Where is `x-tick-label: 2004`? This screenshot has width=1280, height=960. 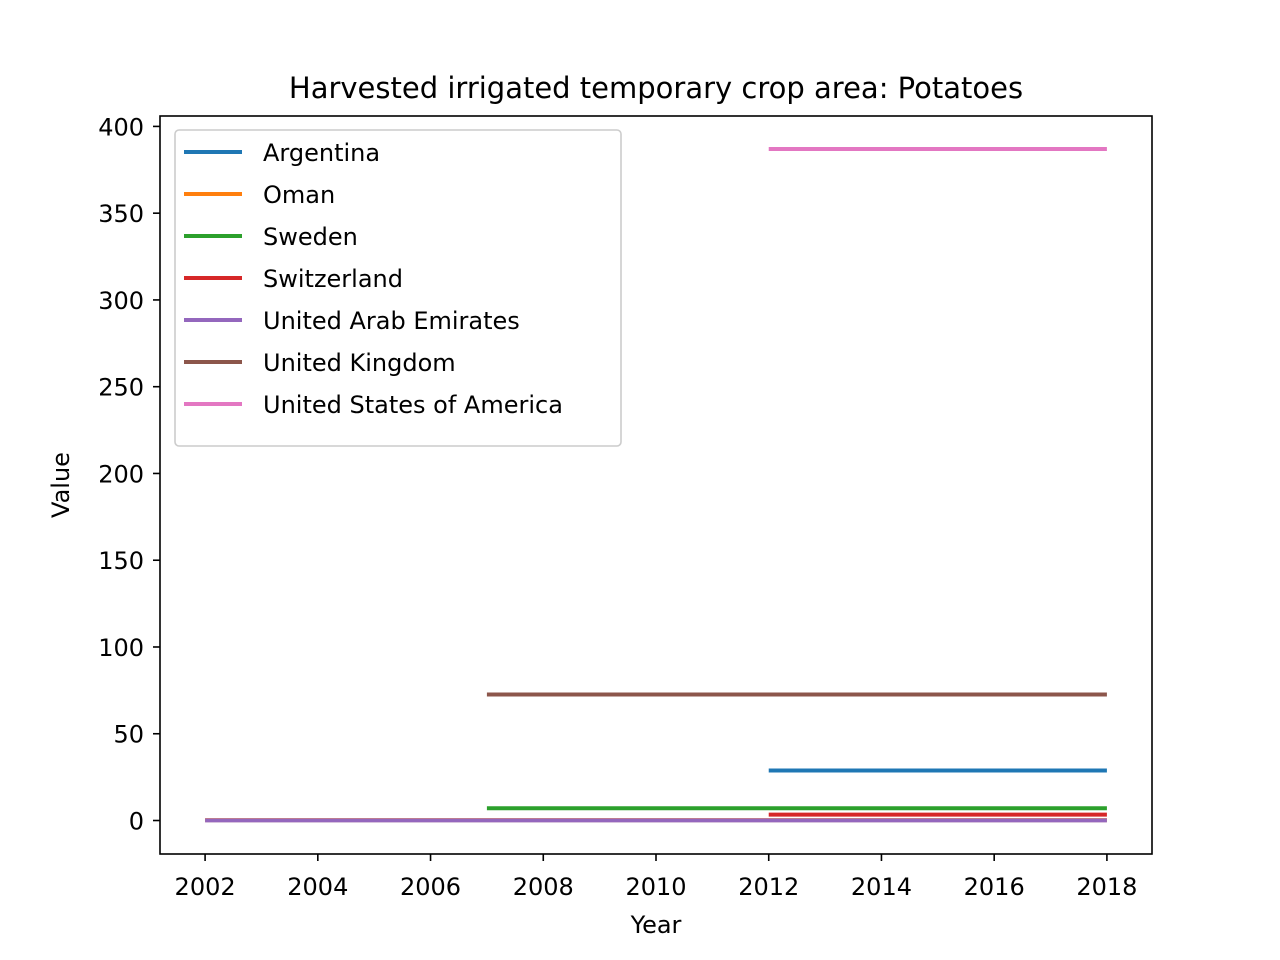 x-tick-label: 2004 is located at coordinates (317, 887).